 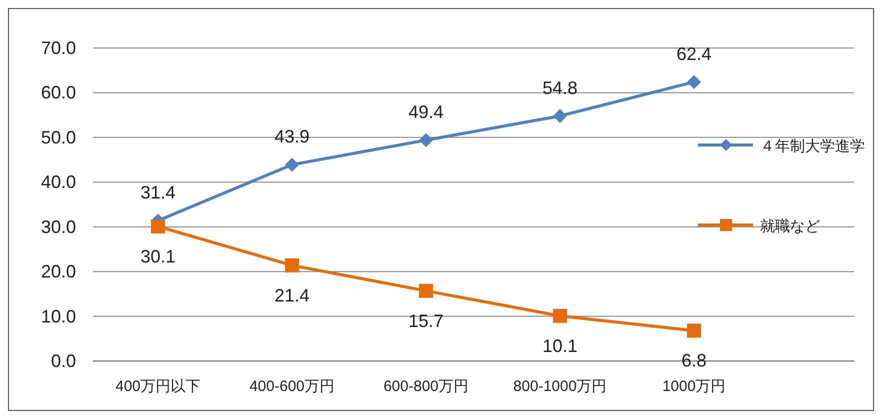 What do you see at coordinates (158, 386) in the screenshot?
I see `x-tick-label: 400万円以下` at bounding box center [158, 386].